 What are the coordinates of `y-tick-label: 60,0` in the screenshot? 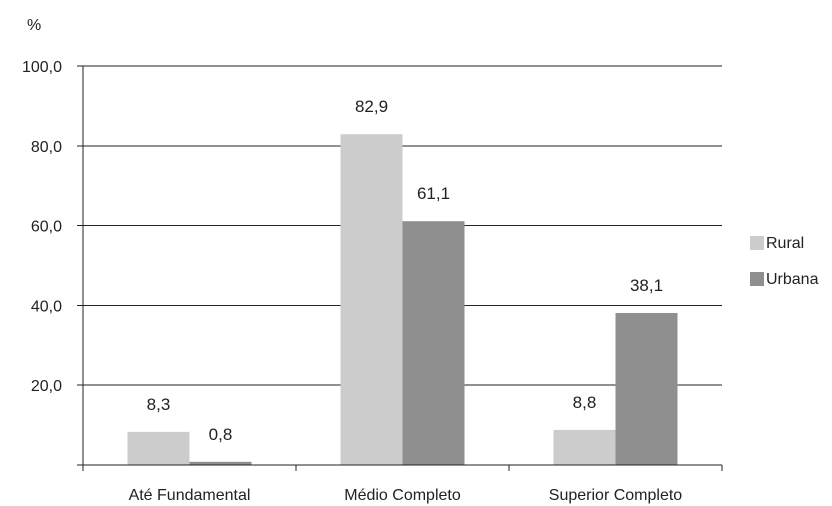 It's located at (46, 227).